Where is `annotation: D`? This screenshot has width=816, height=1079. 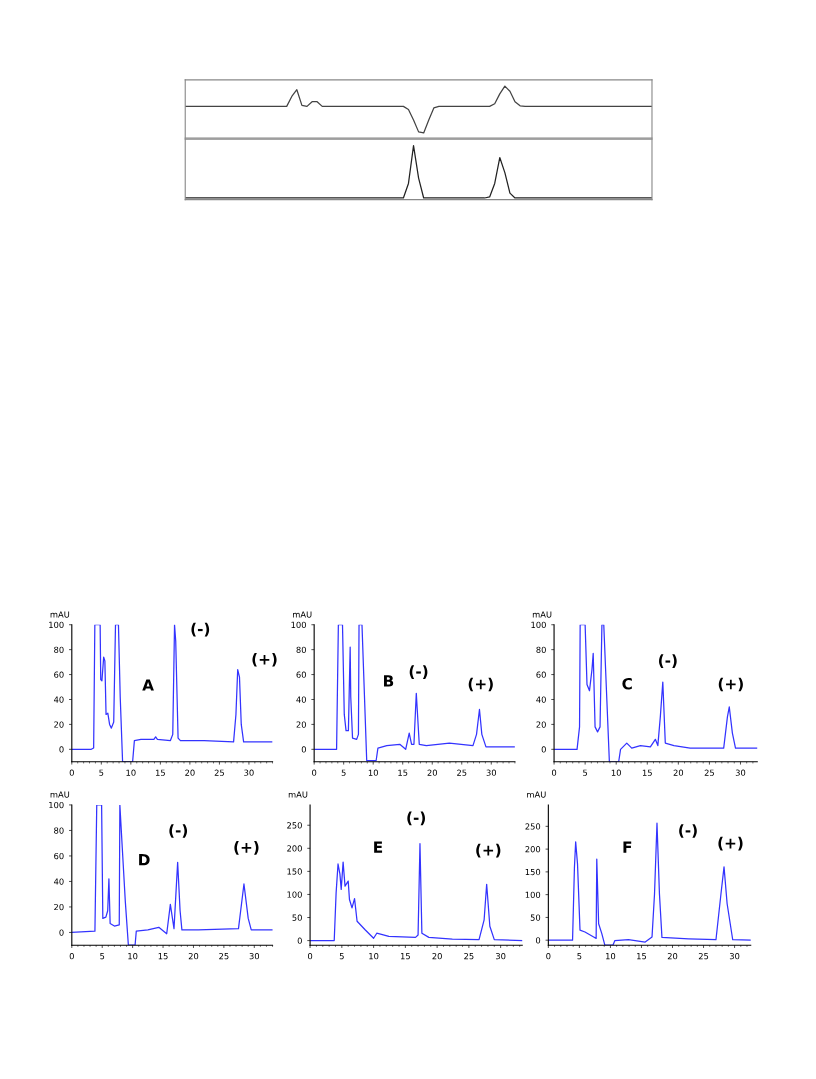
annotation: D is located at coordinates (144, 860).